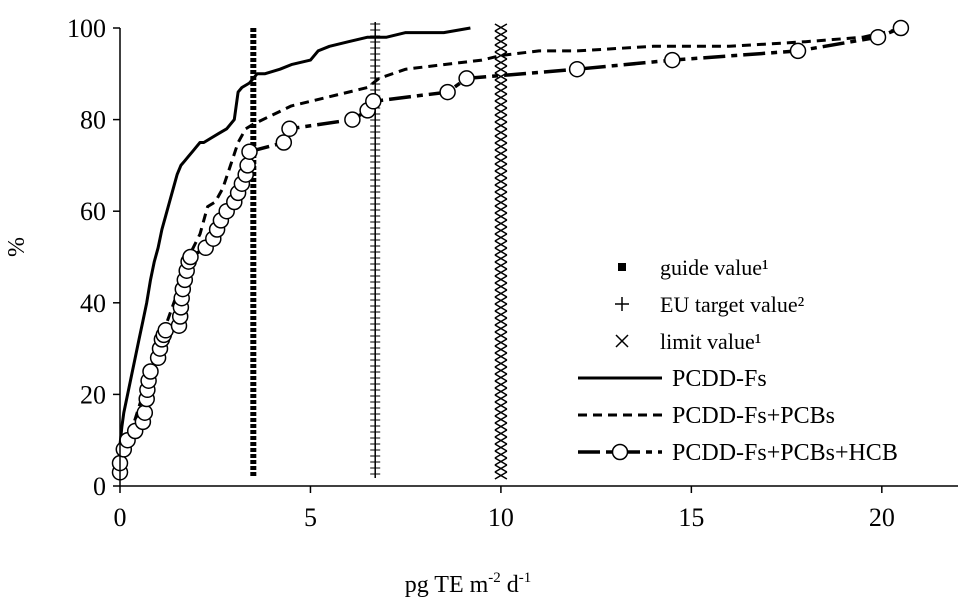 This screenshot has height=601, width=960. Describe the element at coordinates (93, 303) in the screenshot. I see `y-tick-label: 40` at that location.